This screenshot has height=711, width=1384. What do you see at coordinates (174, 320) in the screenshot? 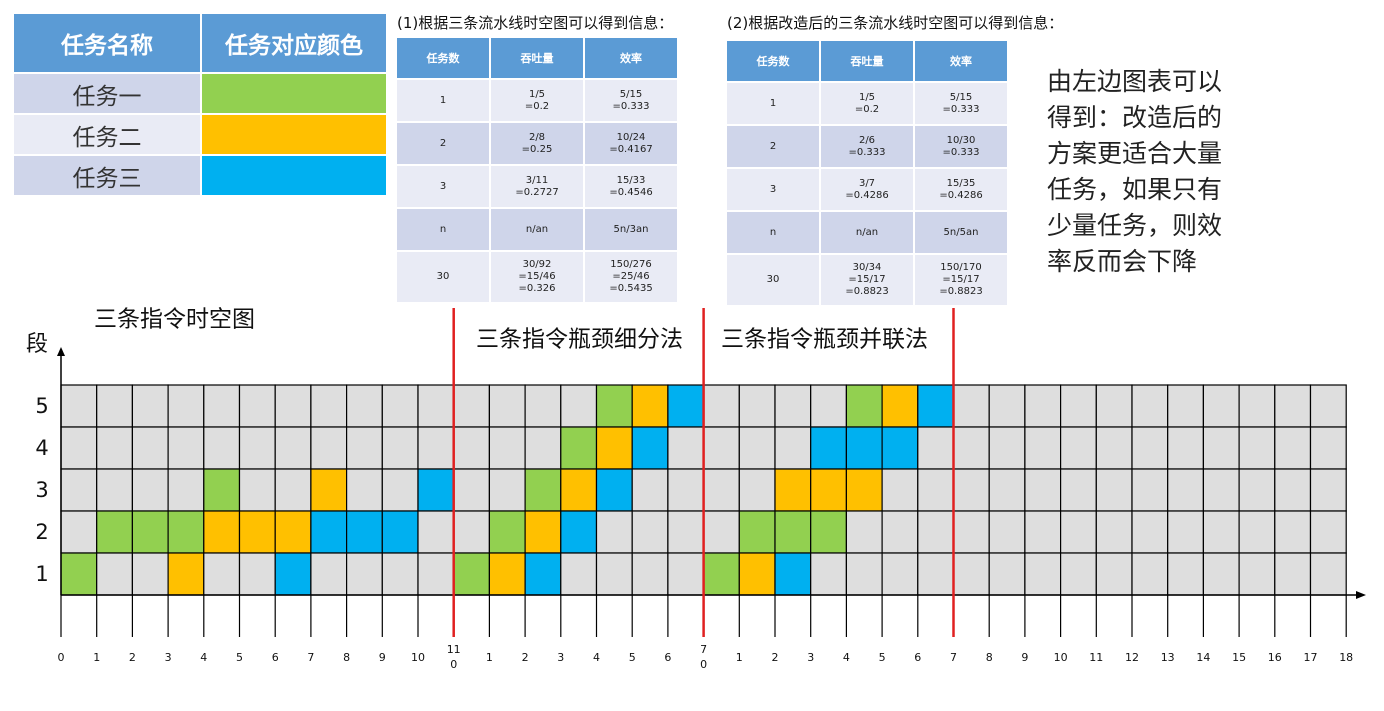
I see `section-title: 三条指令时空图` at bounding box center [174, 320].